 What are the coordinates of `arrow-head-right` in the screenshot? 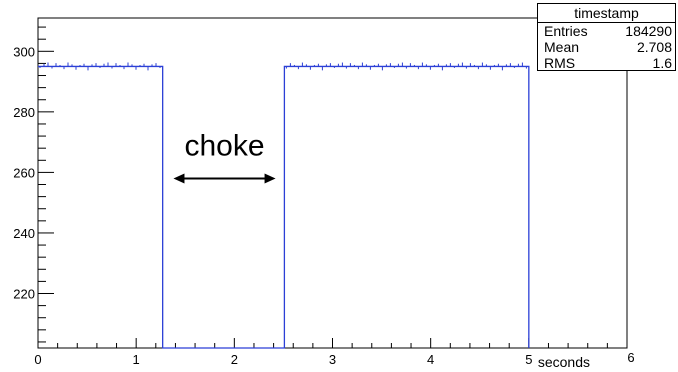 It's located at (270, 178).